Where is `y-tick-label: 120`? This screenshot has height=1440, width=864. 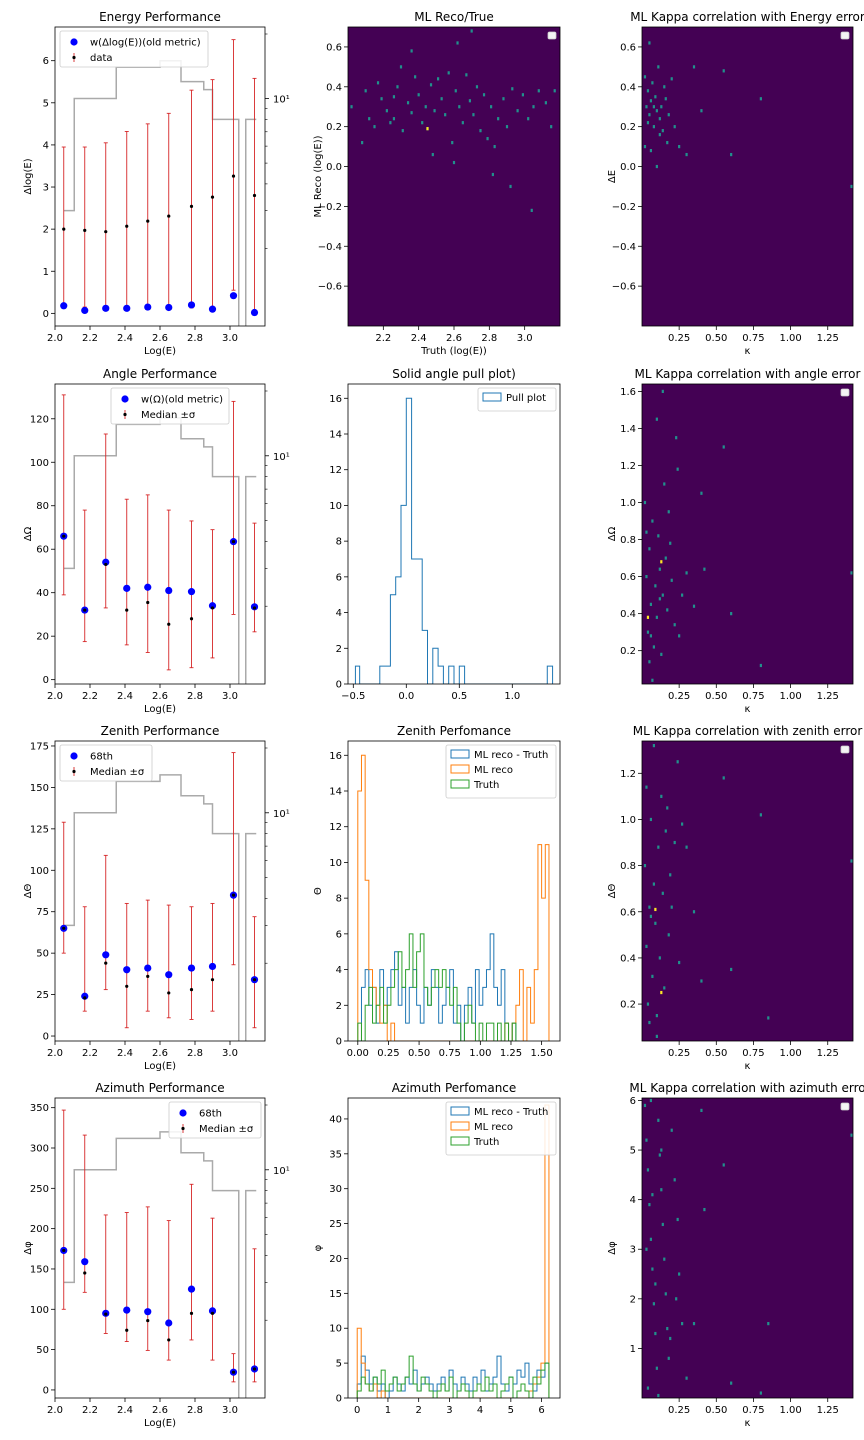 y-tick-label: 120 is located at coordinates (39, 419).